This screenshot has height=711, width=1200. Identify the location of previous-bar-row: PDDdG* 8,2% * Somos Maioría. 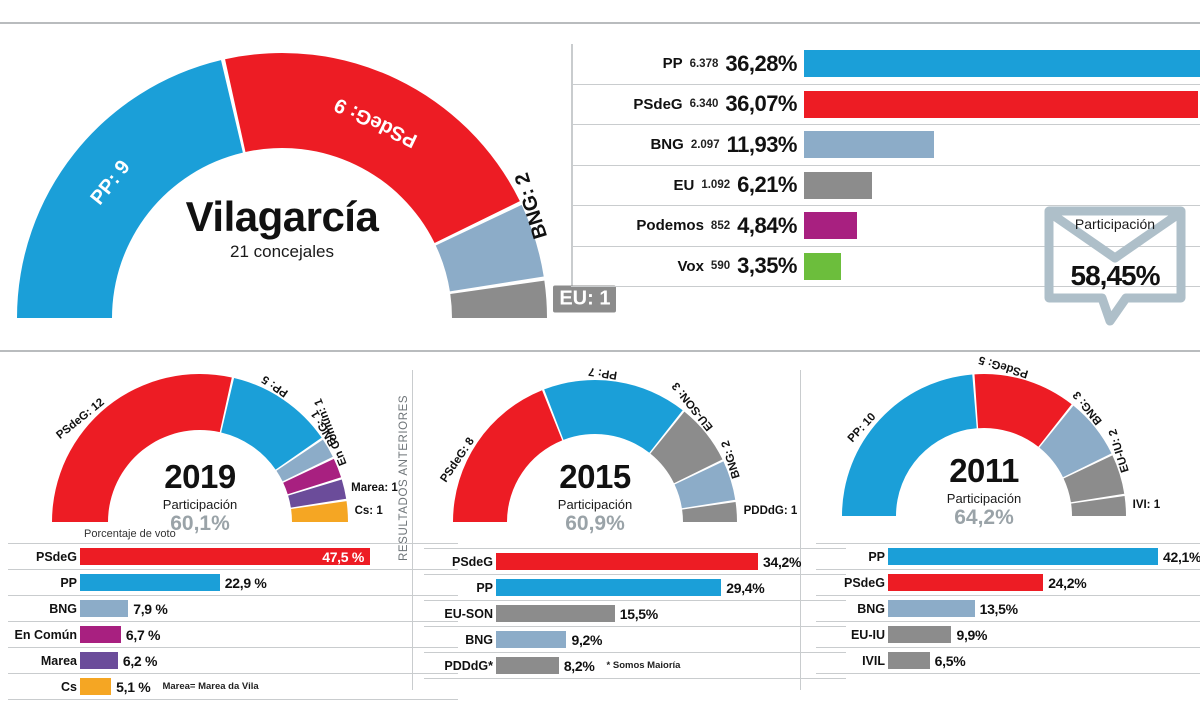
(635, 666).